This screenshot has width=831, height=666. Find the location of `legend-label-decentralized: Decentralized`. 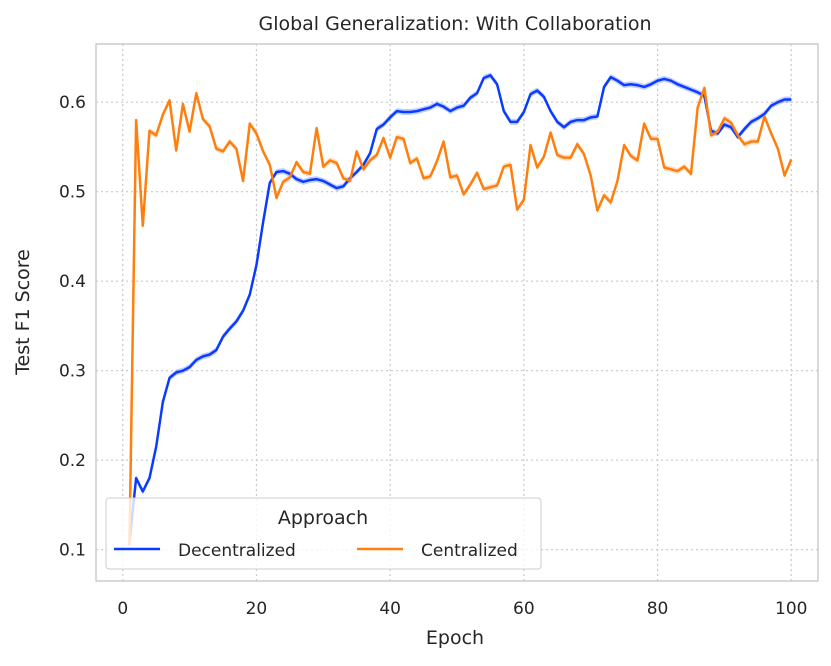

legend-label-decentralized: Decentralized is located at coordinates (237, 551).